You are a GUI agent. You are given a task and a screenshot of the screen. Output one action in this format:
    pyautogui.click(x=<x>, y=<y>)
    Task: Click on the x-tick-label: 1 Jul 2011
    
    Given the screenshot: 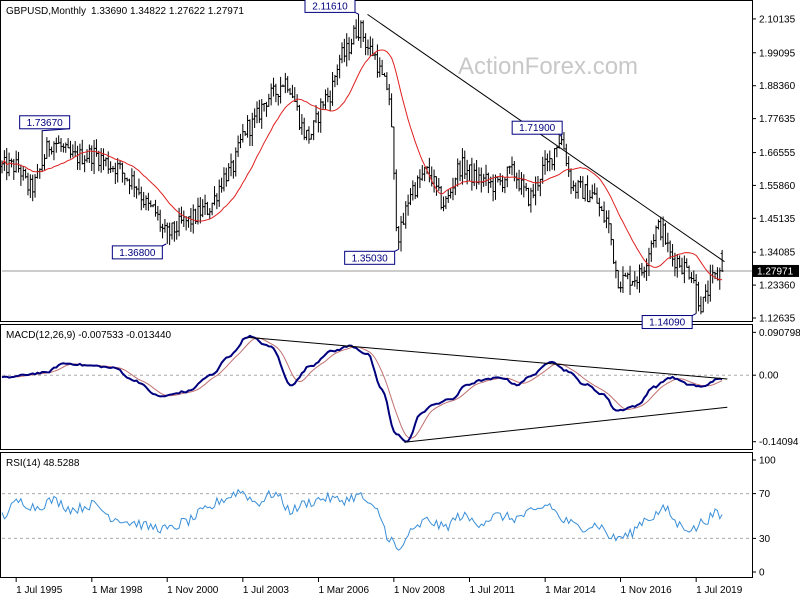 What is the action you would take?
    pyautogui.click(x=493, y=590)
    